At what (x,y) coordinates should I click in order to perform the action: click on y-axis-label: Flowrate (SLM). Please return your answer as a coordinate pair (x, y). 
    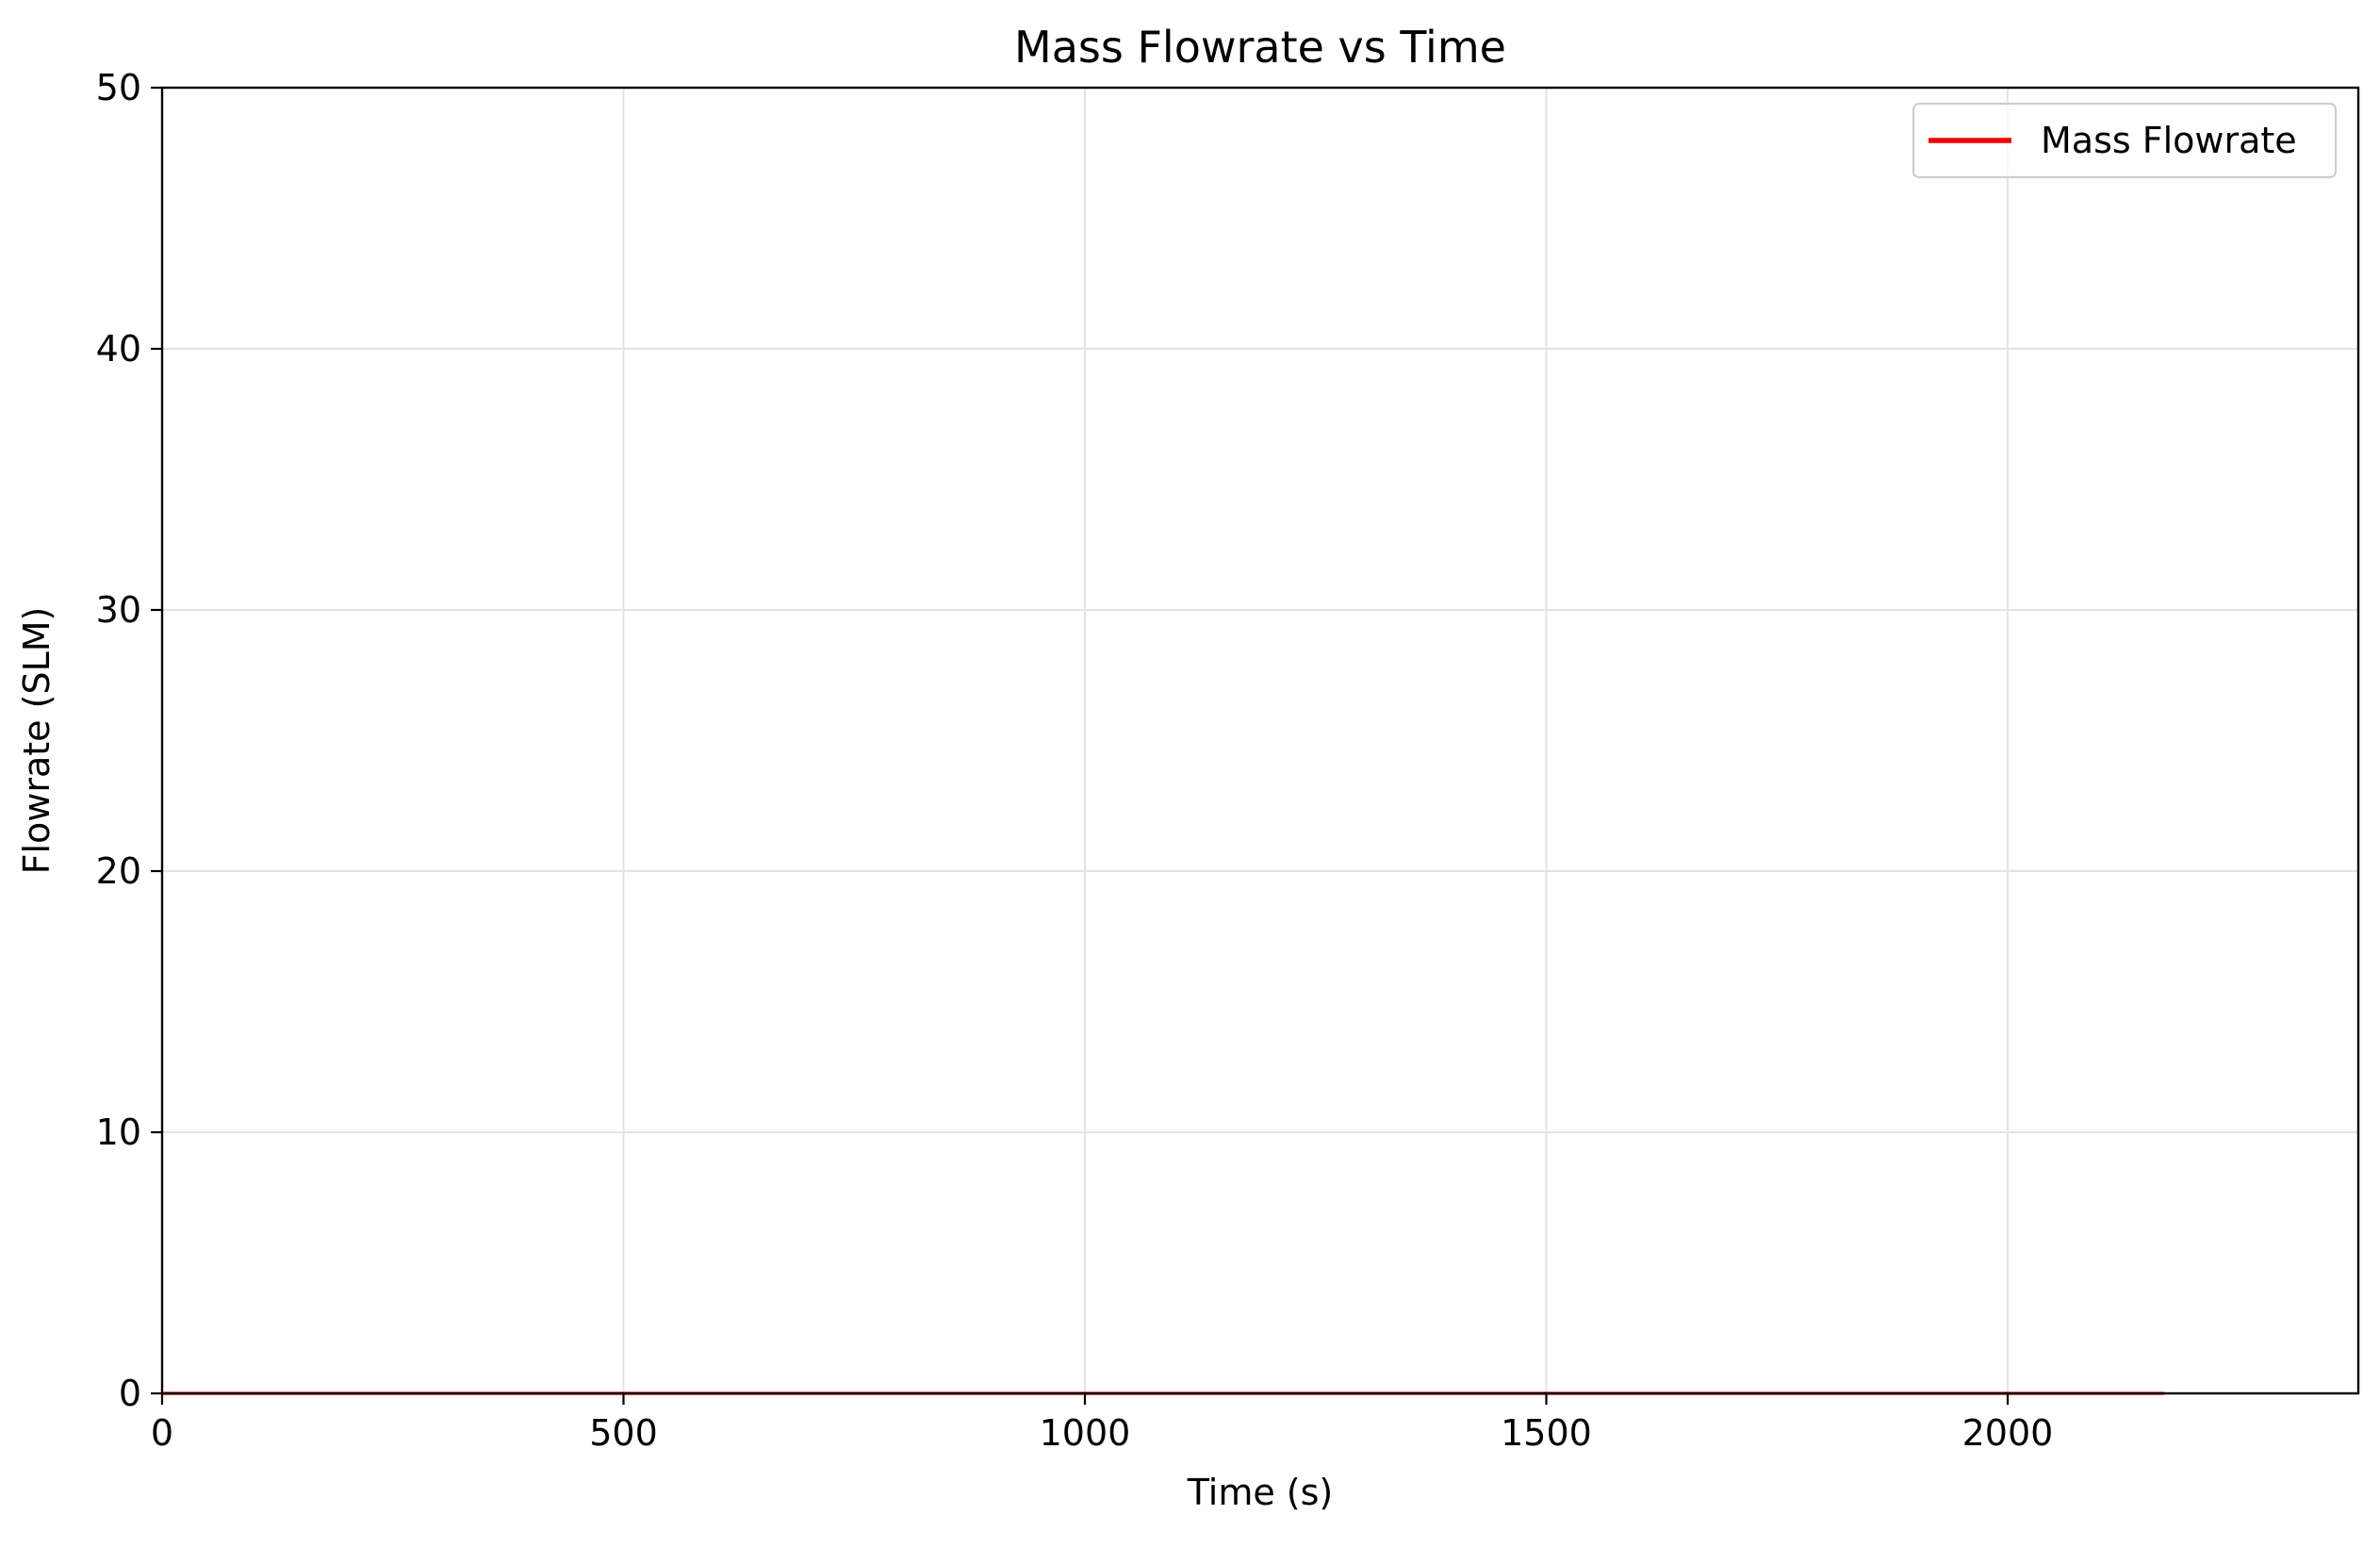
    Looking at the image, I should click on (36, 741).